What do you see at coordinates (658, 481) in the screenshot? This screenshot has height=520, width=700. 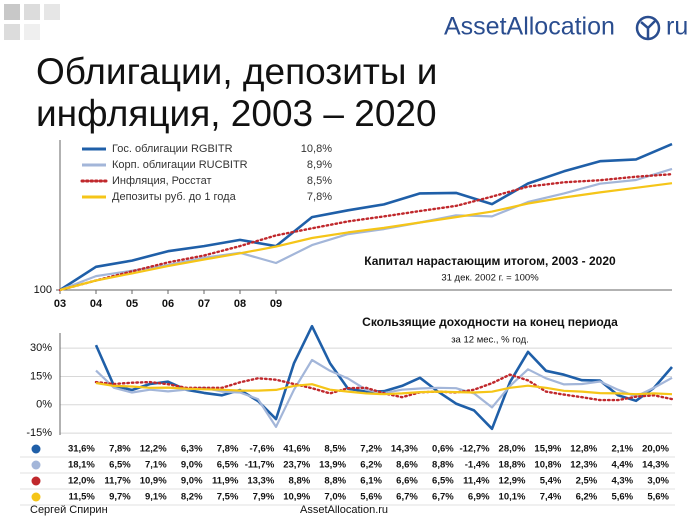 I see `table-cell: 3,0%` at bounding box center [658, 481].